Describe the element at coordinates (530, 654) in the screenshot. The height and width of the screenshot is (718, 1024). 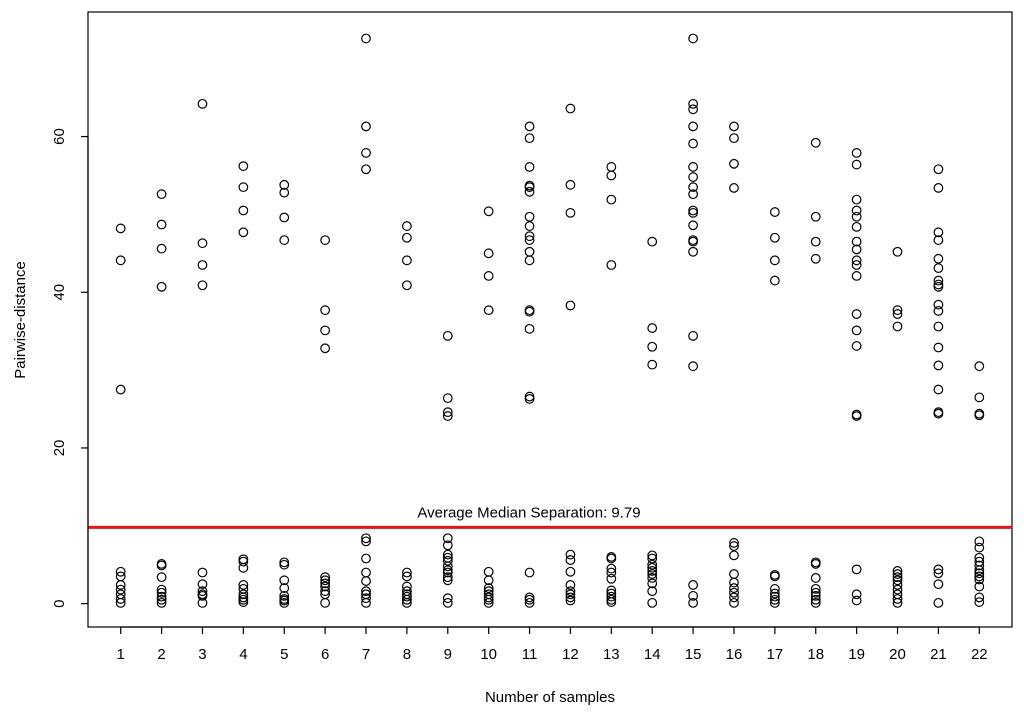
I see `x-tick-label: 11` at that location.